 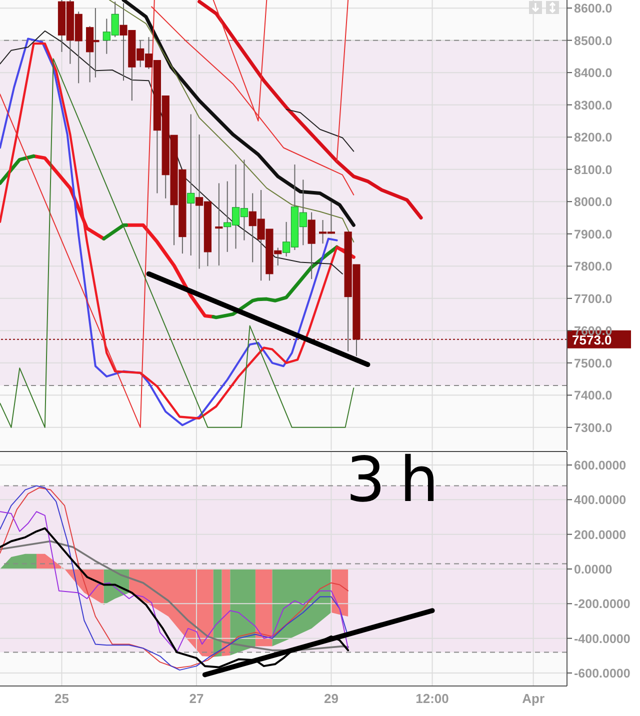 What do you see at coordinates (593, 299) in the screenshot?
I see `y-tick-label: 7700.0` at bounding box center [593, 299].